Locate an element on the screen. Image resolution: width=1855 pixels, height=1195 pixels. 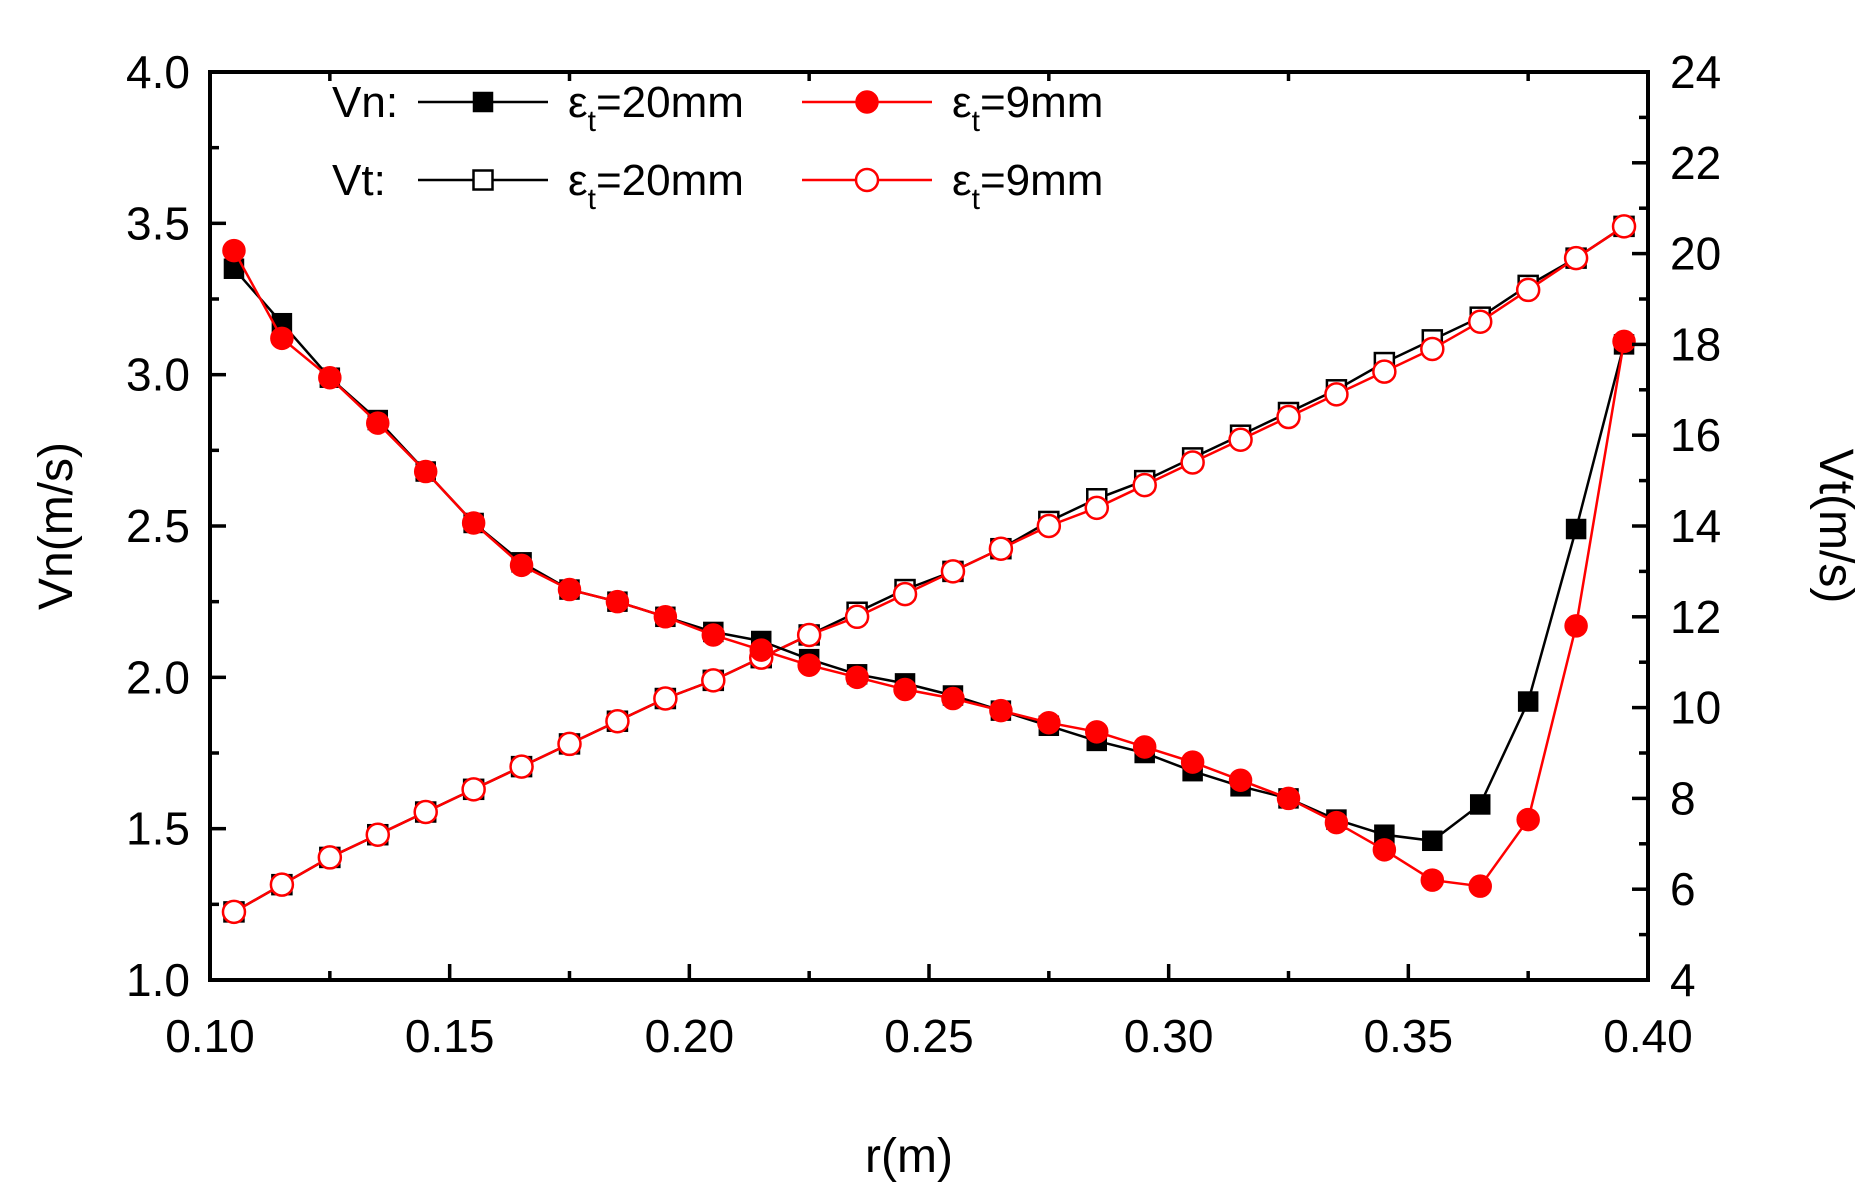
legend-row-label: Vt: is located at coordinates (359, 180).